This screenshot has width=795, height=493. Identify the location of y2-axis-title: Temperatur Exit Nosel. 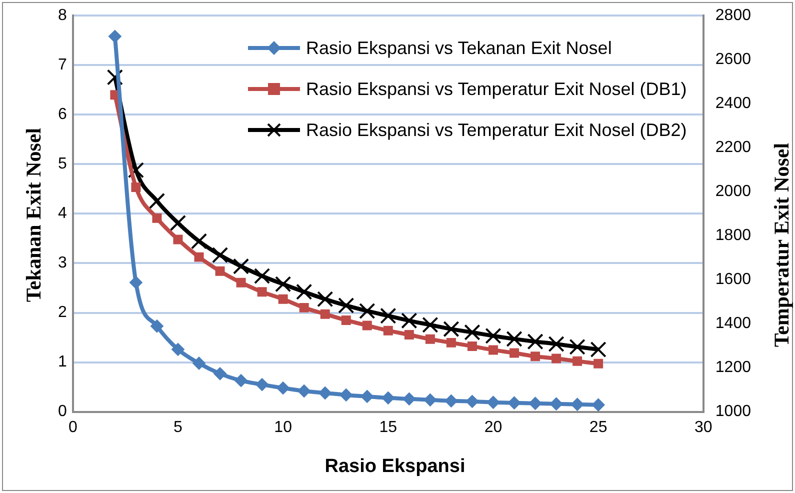
(782, 245).